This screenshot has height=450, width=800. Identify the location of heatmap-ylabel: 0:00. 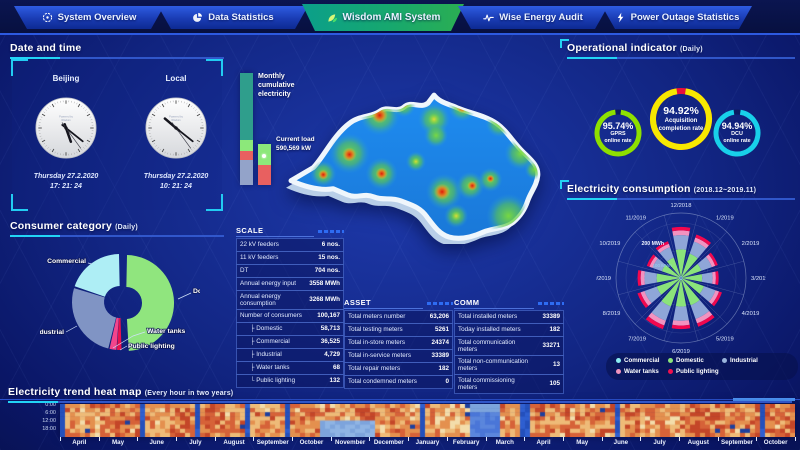
(50, 405).